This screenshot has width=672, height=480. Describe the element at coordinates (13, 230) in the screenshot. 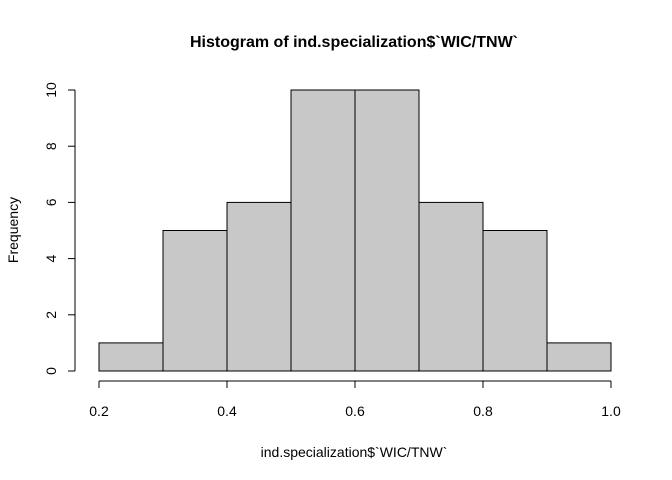

I see `y-axis-label: Frequency` at that location.